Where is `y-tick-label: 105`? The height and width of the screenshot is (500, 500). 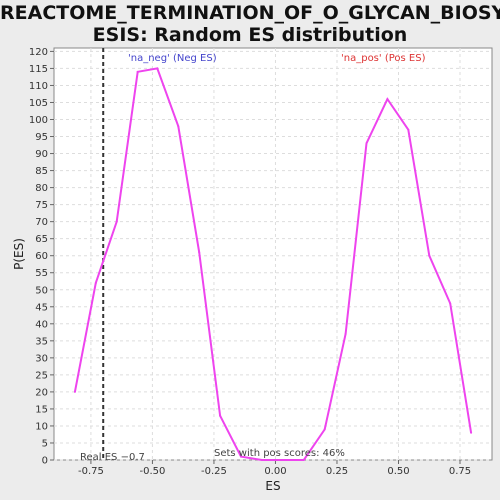 y-tick-label: 105 is located at coordinates (38, 103).